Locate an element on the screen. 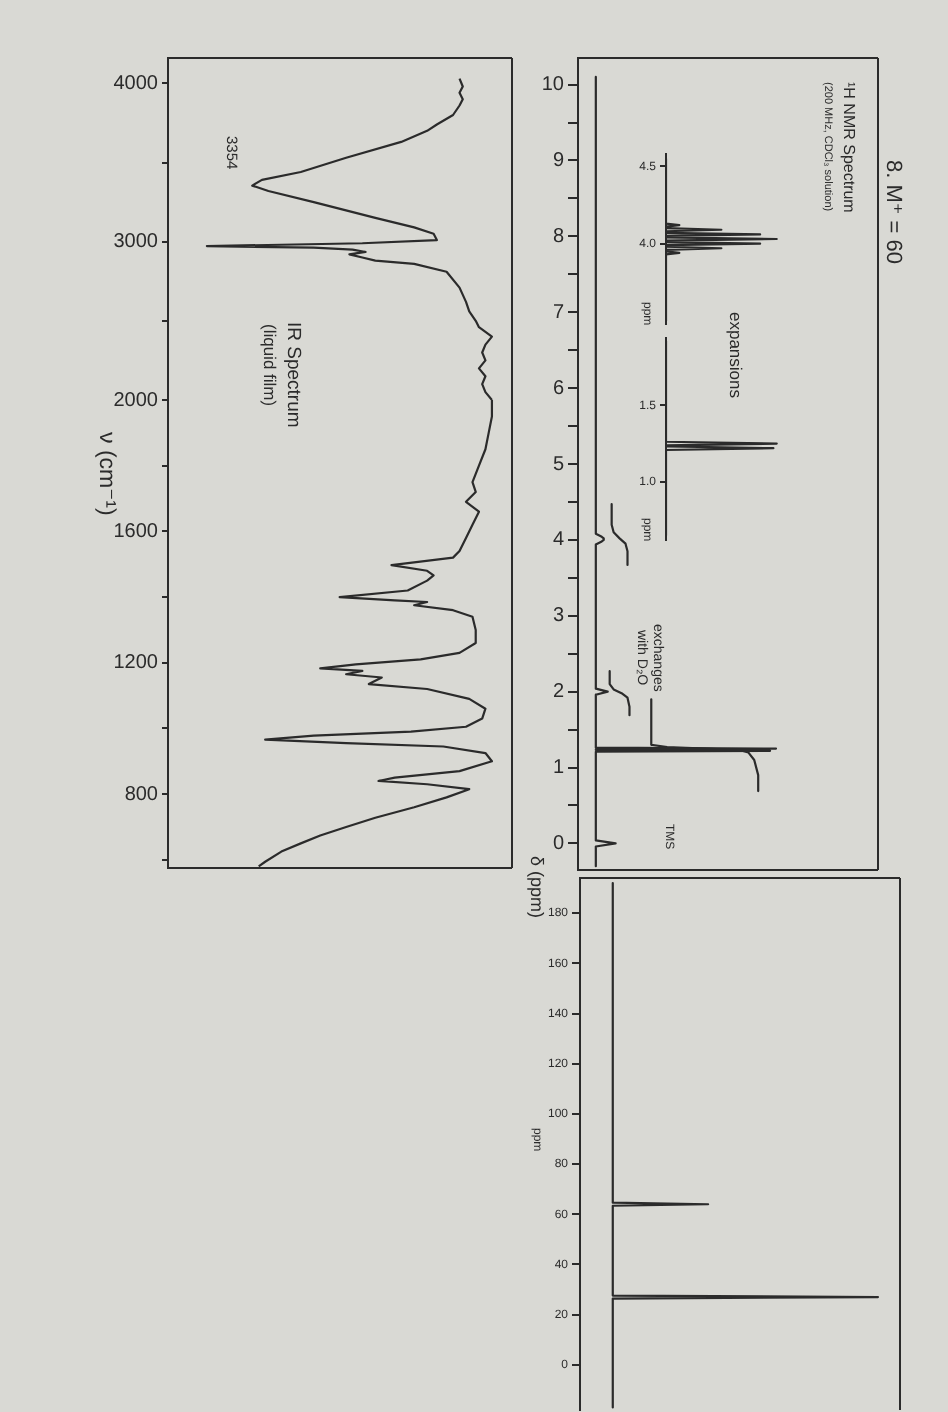 The width and height of the screenshot is (948, 1412). text: (liquid film) is located at coordinates (269, 365).